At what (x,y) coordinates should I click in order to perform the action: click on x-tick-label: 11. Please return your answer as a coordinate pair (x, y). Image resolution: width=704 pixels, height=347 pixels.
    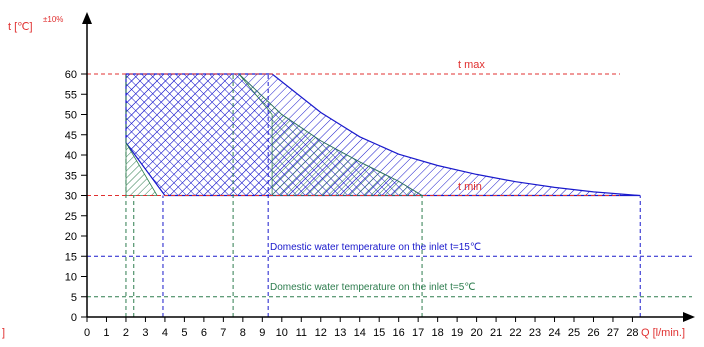
    Looking at the image, I should click on (301, 333).